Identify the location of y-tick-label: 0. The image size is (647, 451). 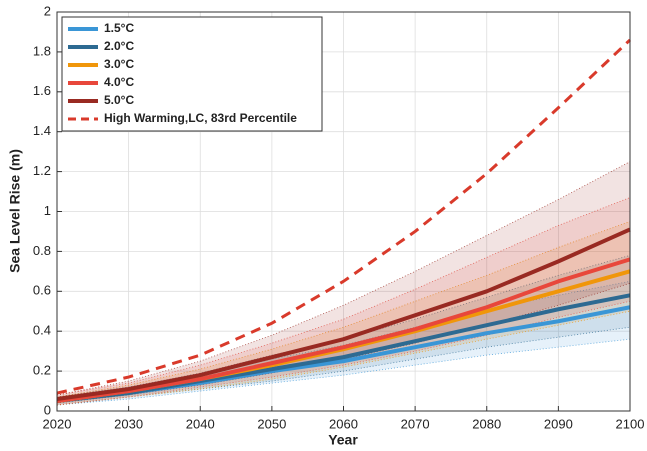
(47, 409).